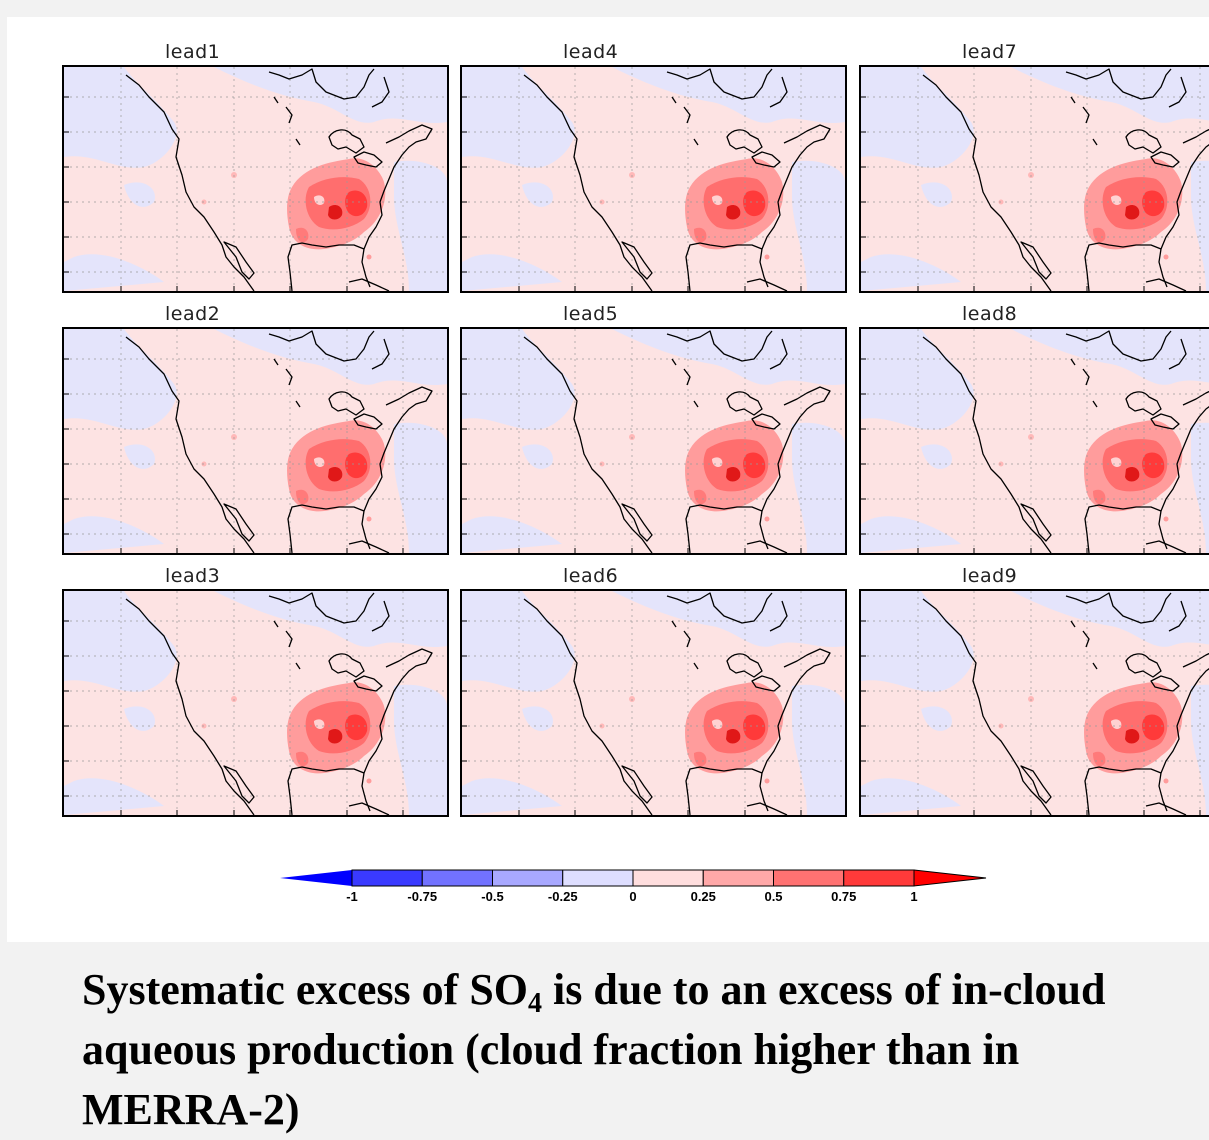 This screenshot has width=1209, height=1140. I want to click on colorbar-tick-label: -0.25, so click(562, 896).